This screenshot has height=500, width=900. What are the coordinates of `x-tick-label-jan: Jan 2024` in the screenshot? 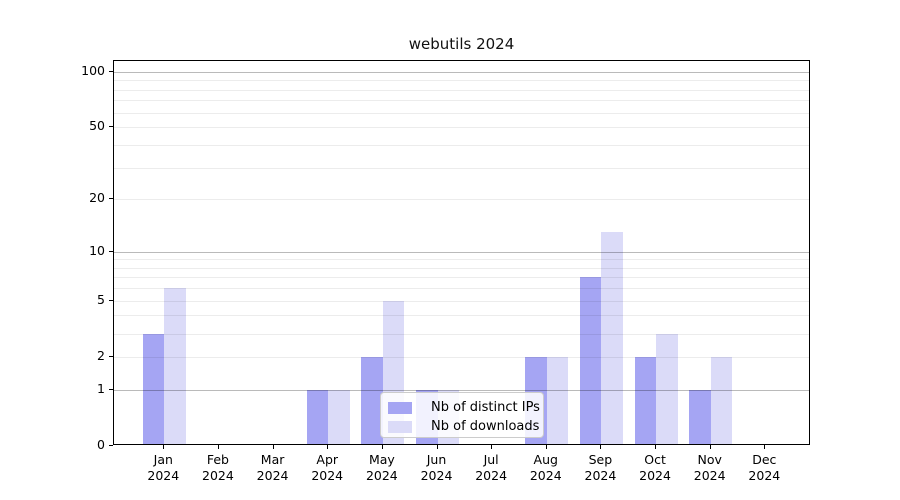 It's located at (163, 467).